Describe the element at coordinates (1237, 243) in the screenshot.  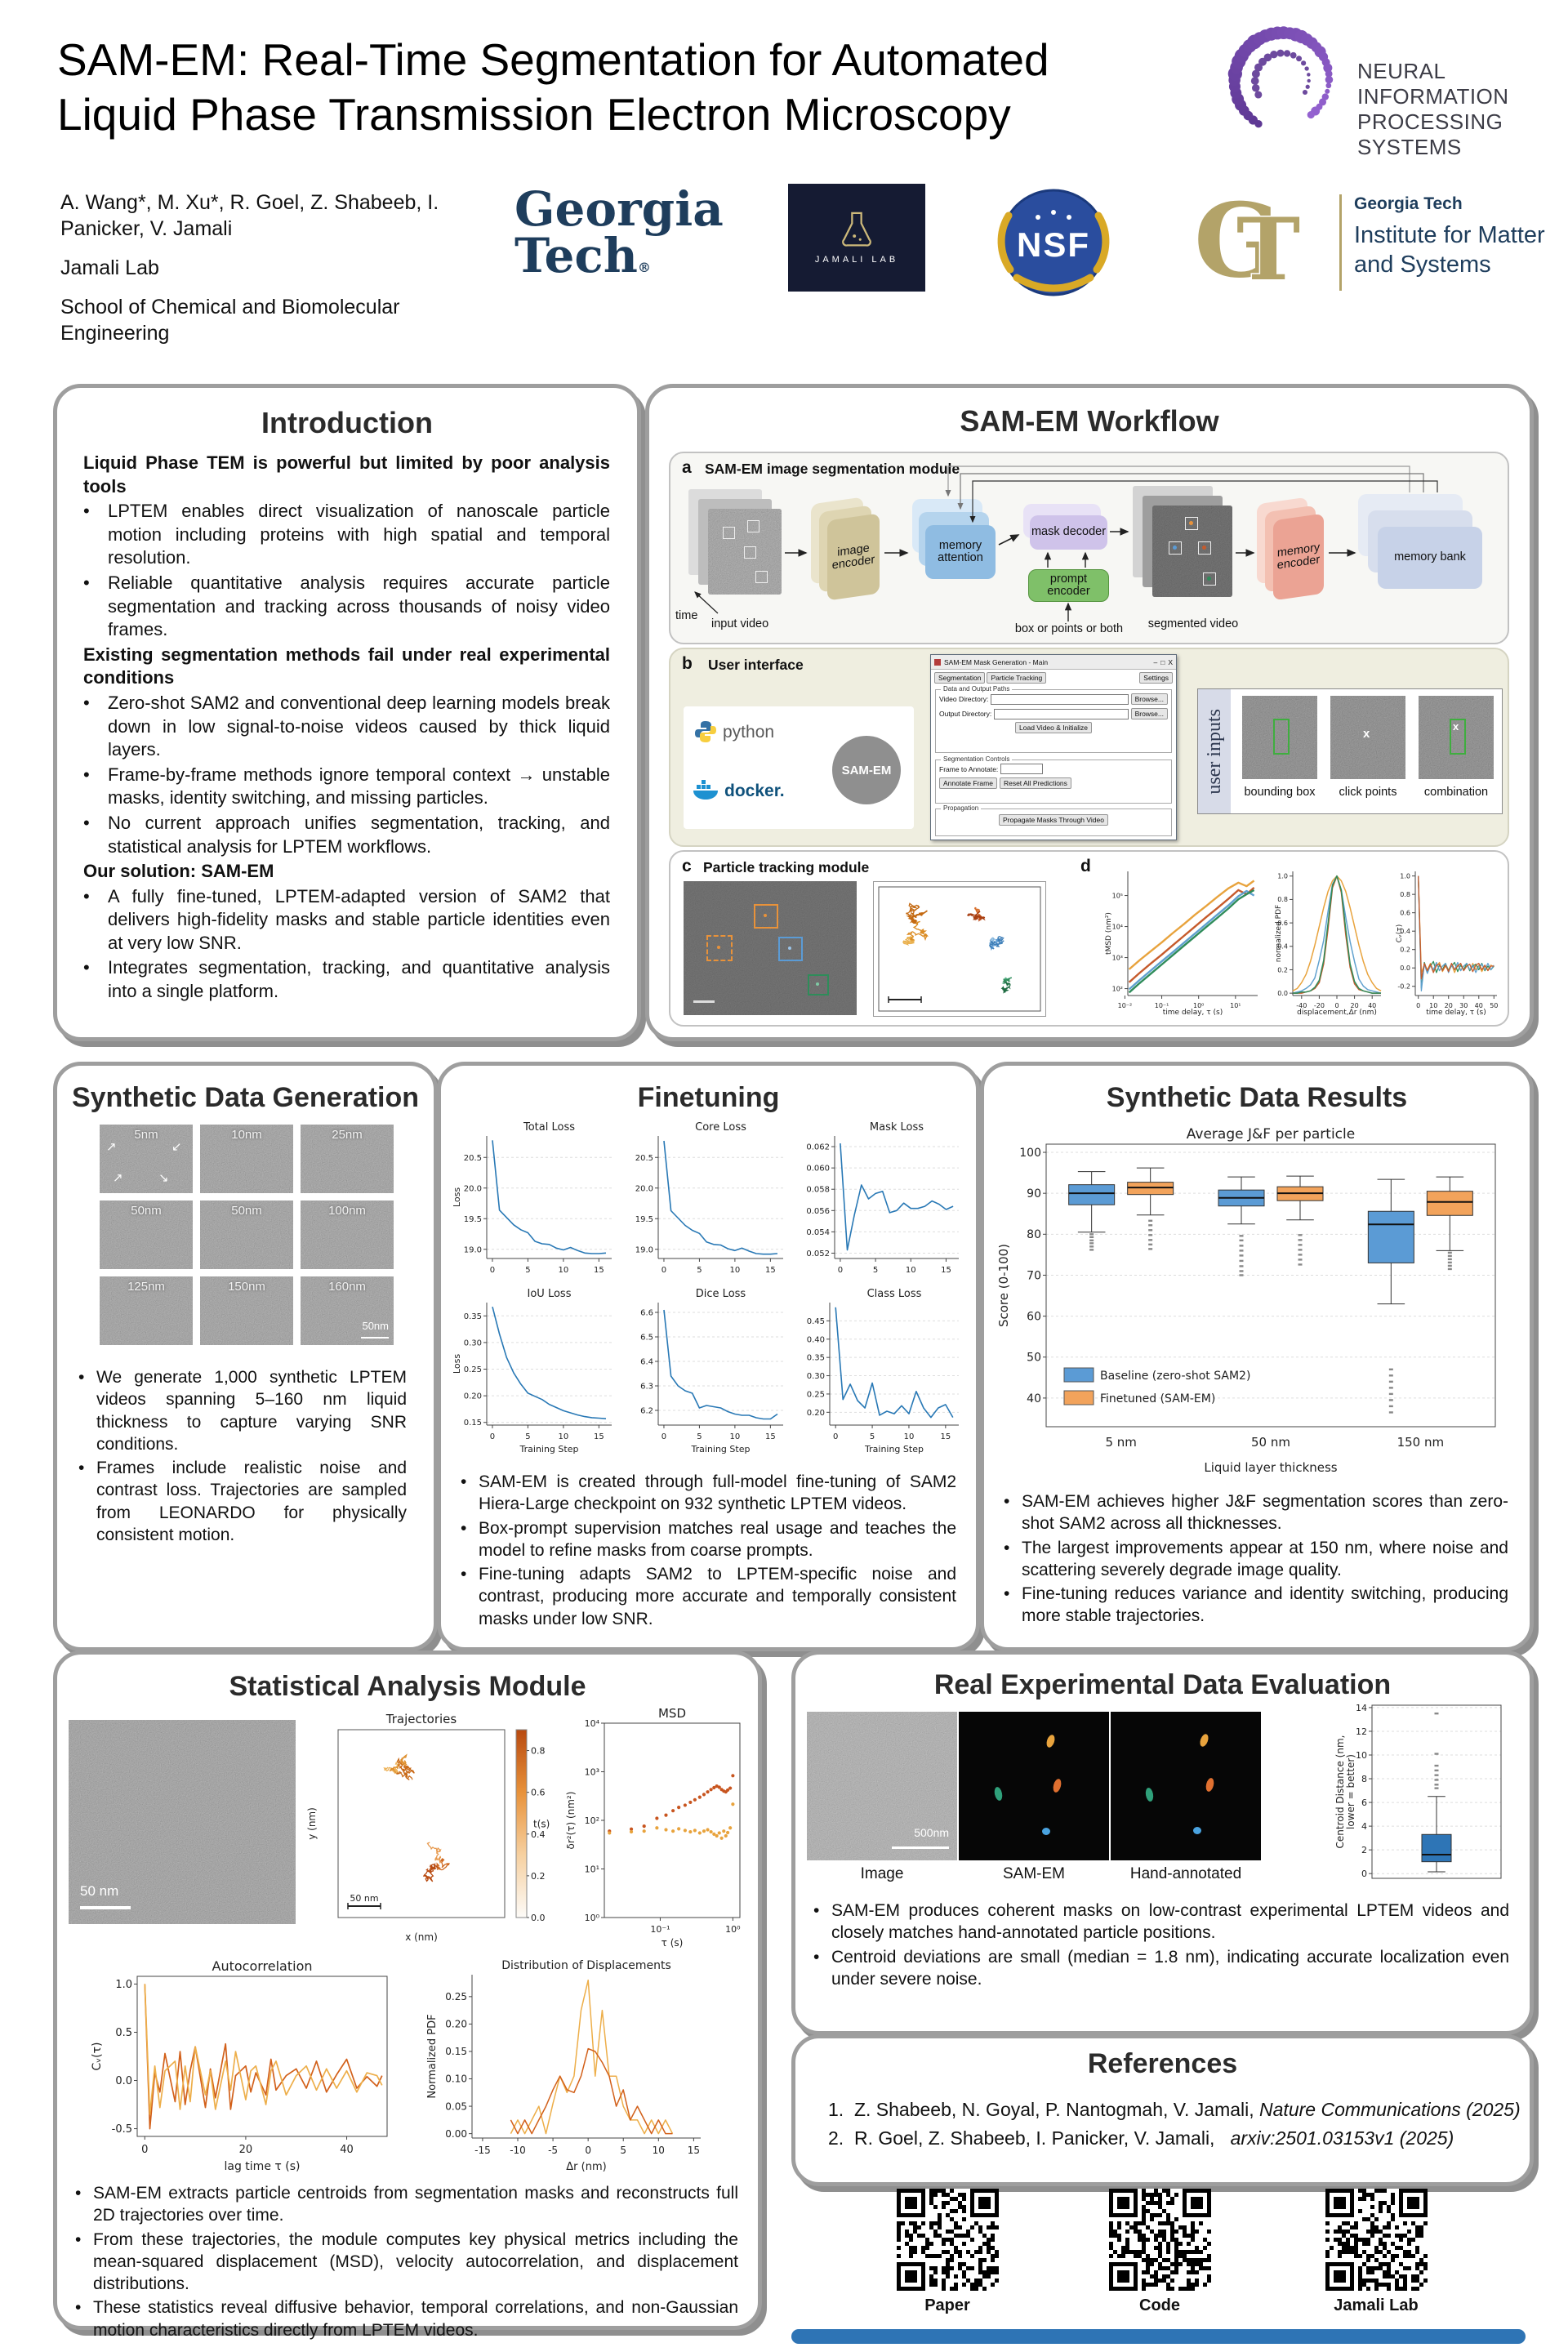
I see `svg-text: G` at that location.